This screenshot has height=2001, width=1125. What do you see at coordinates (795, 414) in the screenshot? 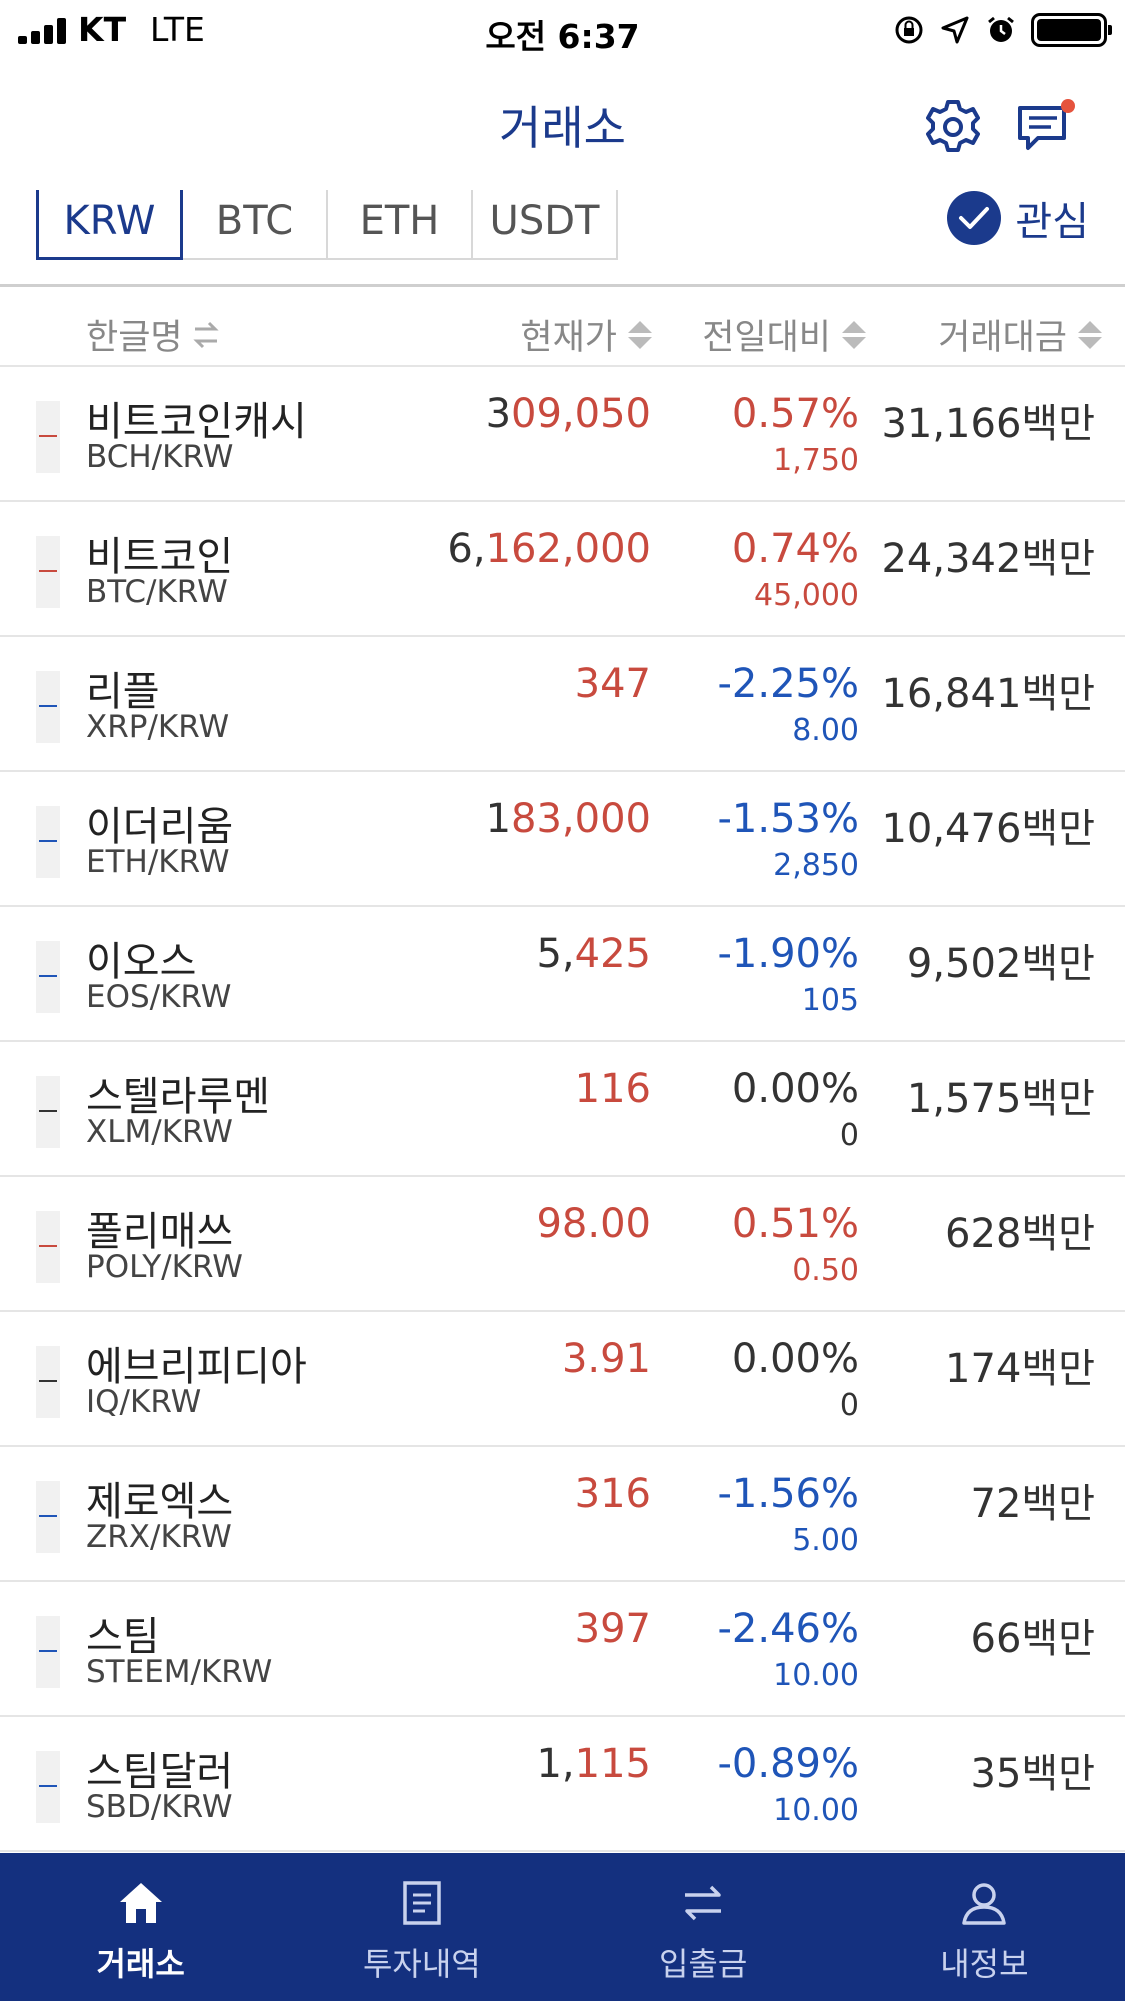
I see `change-percent: 0.57%` at bounding box center [795, 414].